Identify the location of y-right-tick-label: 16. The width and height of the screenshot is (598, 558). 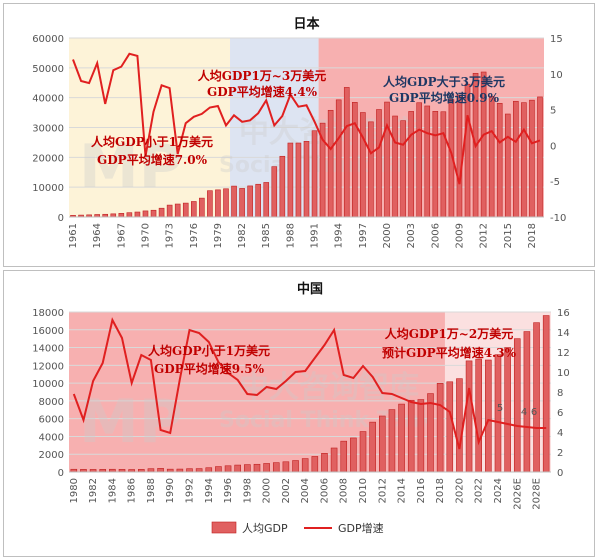
(563, 313).